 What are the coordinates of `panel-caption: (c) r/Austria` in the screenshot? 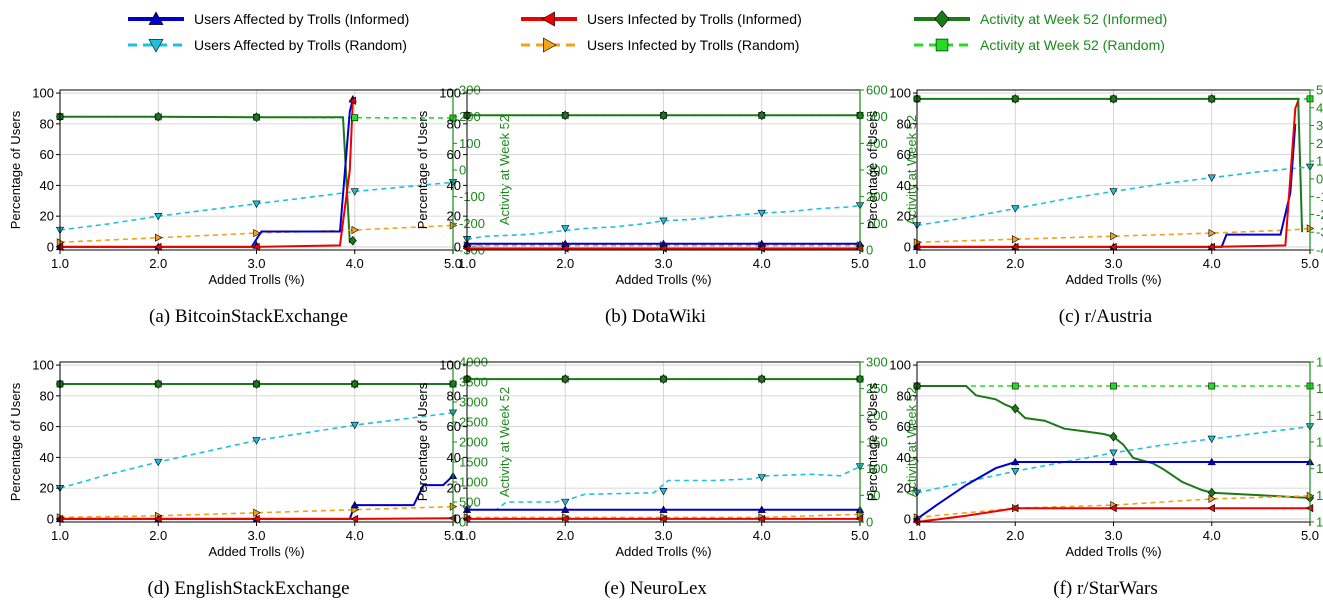 It's located at (1106, 316).